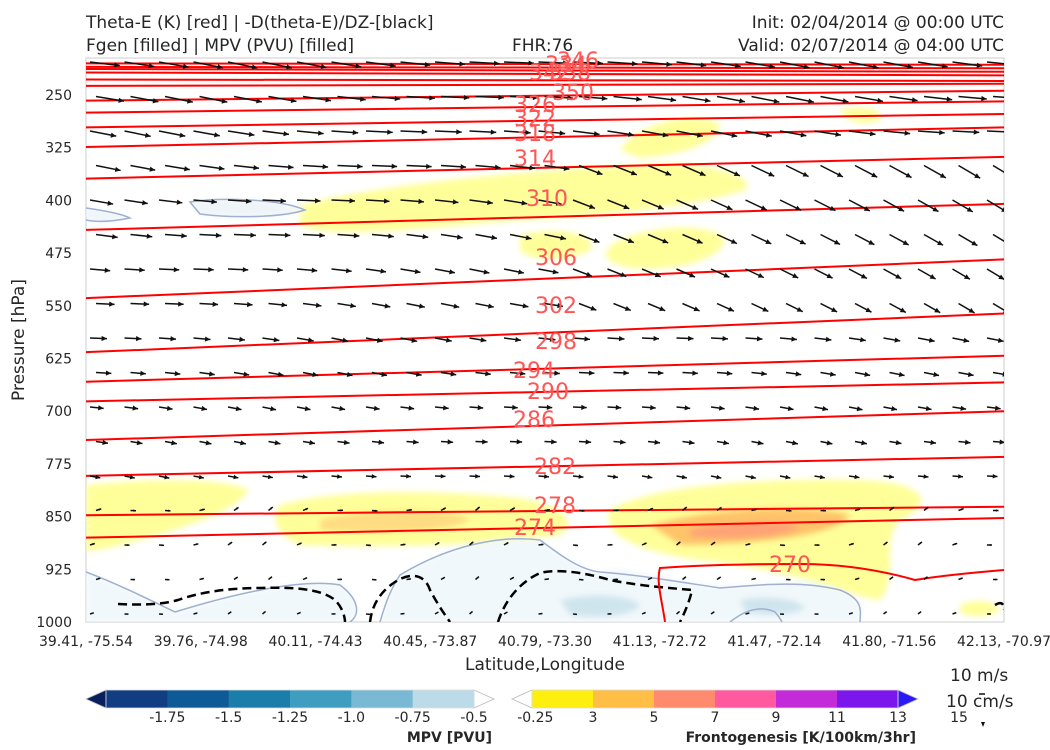 The width and height of the screenshot is (1050, 750). Describe the element at coordinates (1003, 642) in the screenshot. I see `x-tick-label: 42.13, -70.97` at that location.